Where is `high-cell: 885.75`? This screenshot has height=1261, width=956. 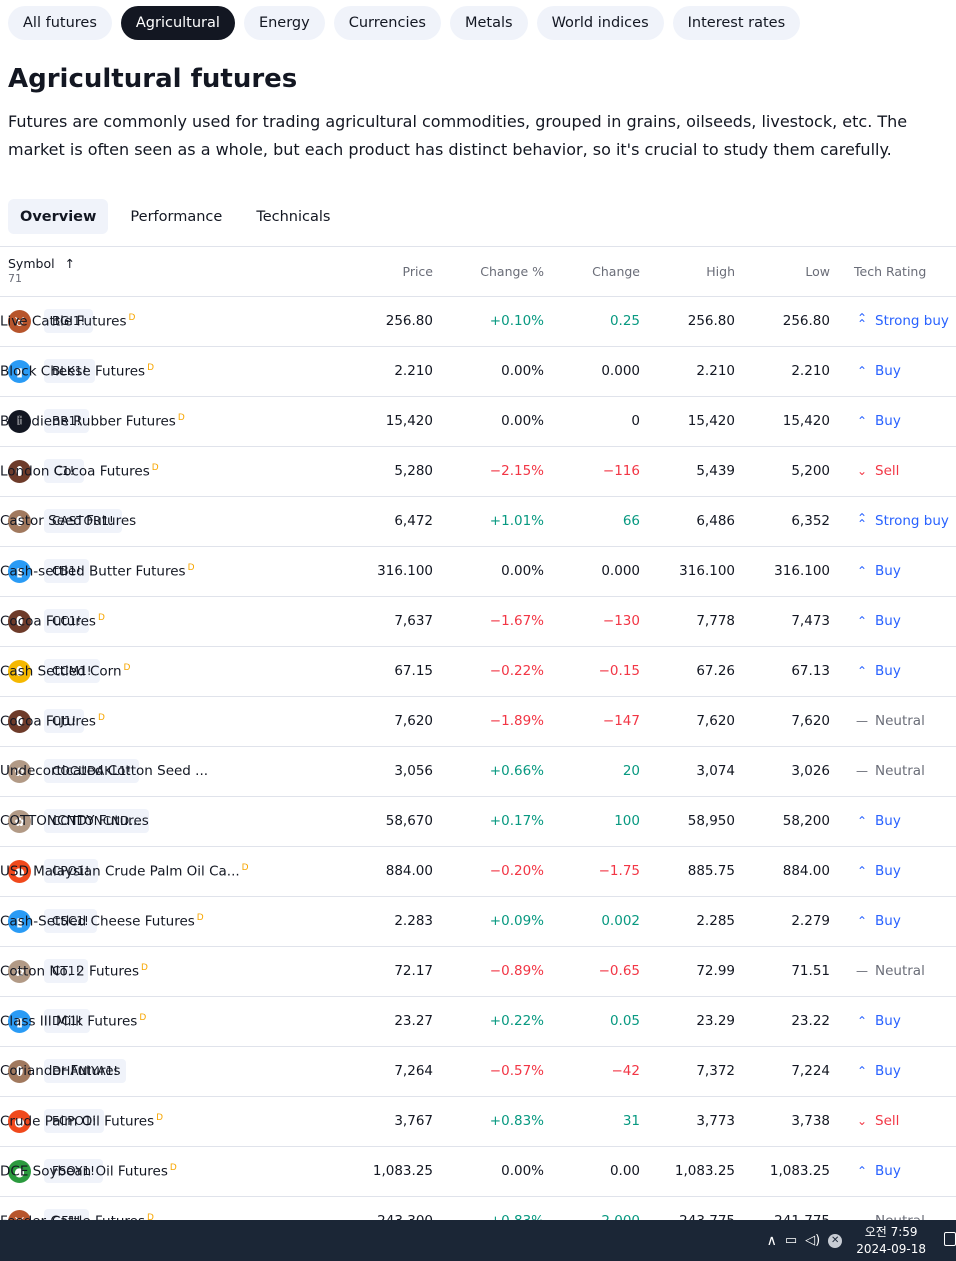
high-cell: 885.75 is located at coordinates (711, 871).